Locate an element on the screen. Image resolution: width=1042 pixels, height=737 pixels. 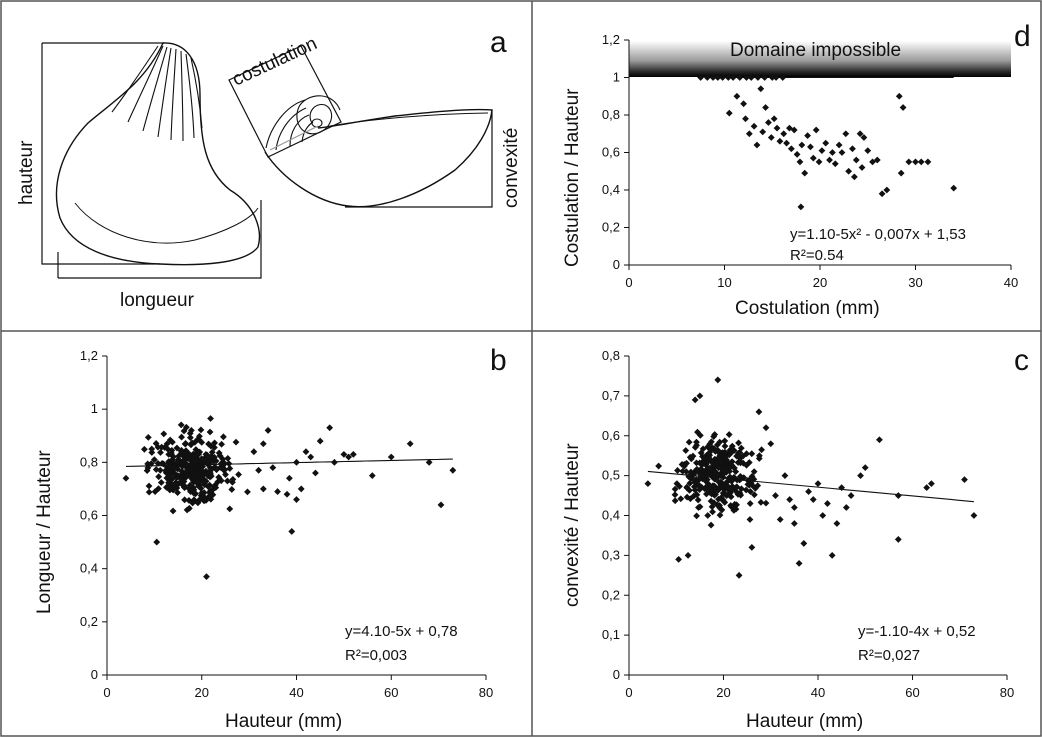
chart-c-xlabel: Hauteur (mm) is located at coordinates (804, 721).